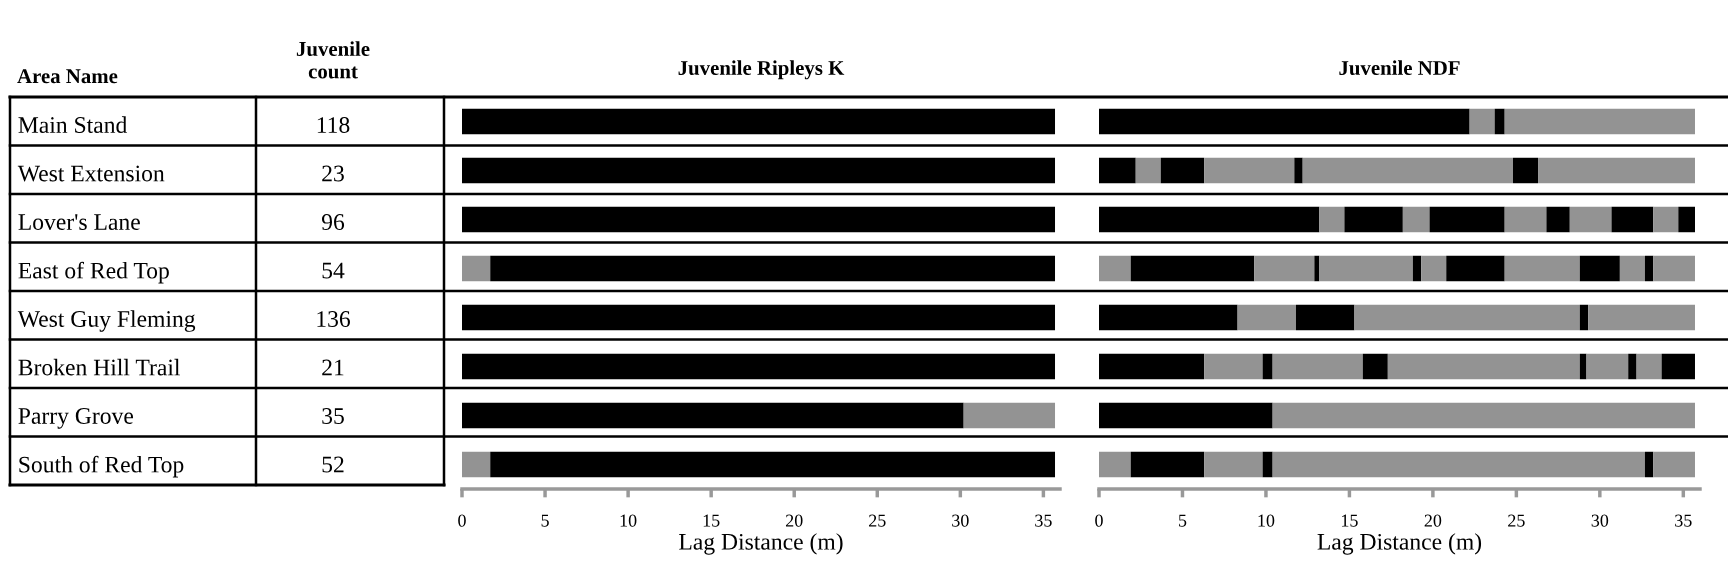  I want to click on data-label: 52, so click(333, 464).